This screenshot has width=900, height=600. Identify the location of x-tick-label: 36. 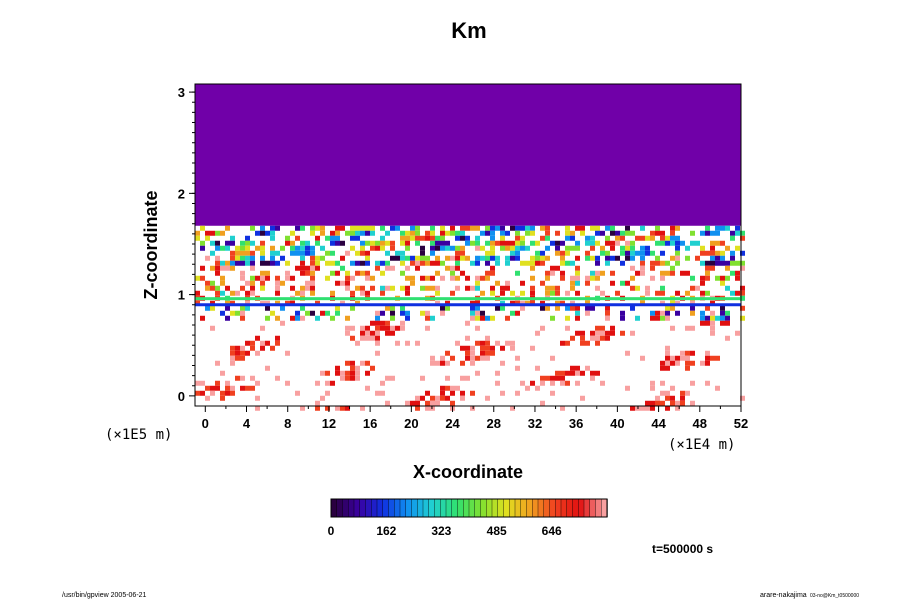
(576, 423).